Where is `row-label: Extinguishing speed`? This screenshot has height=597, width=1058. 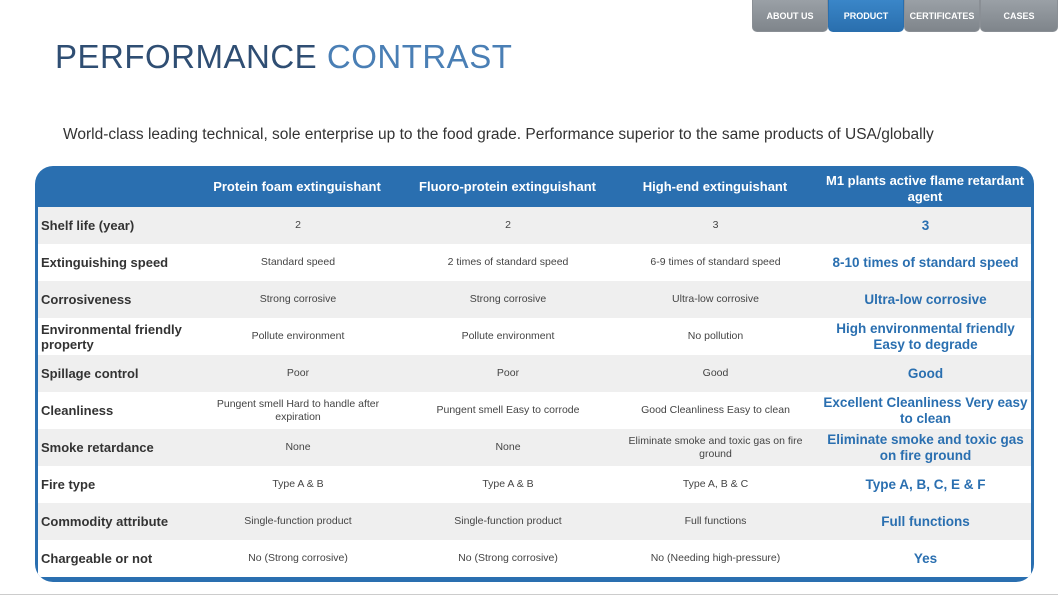
row-label: Extinguishing speed is located at coordinates (105, 262).